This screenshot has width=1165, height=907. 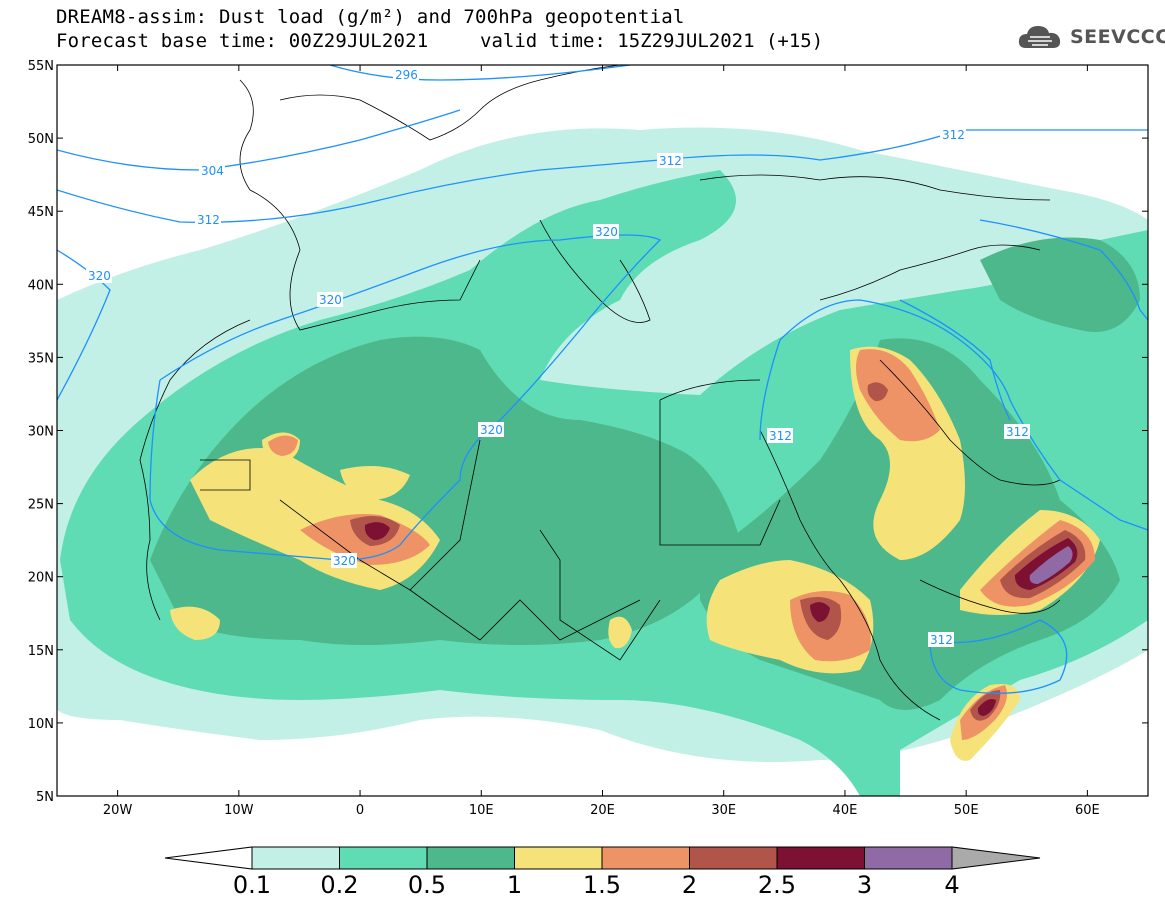 What do you see at coordinates (45, 797) in the screenshot?
I see `lat-tick-label: 5N` at bounding box center [45, 797].